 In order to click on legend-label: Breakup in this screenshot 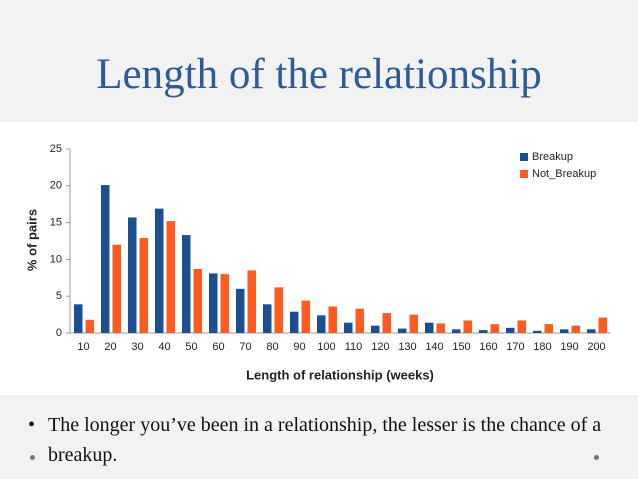, I will do `click(552, 157)`.